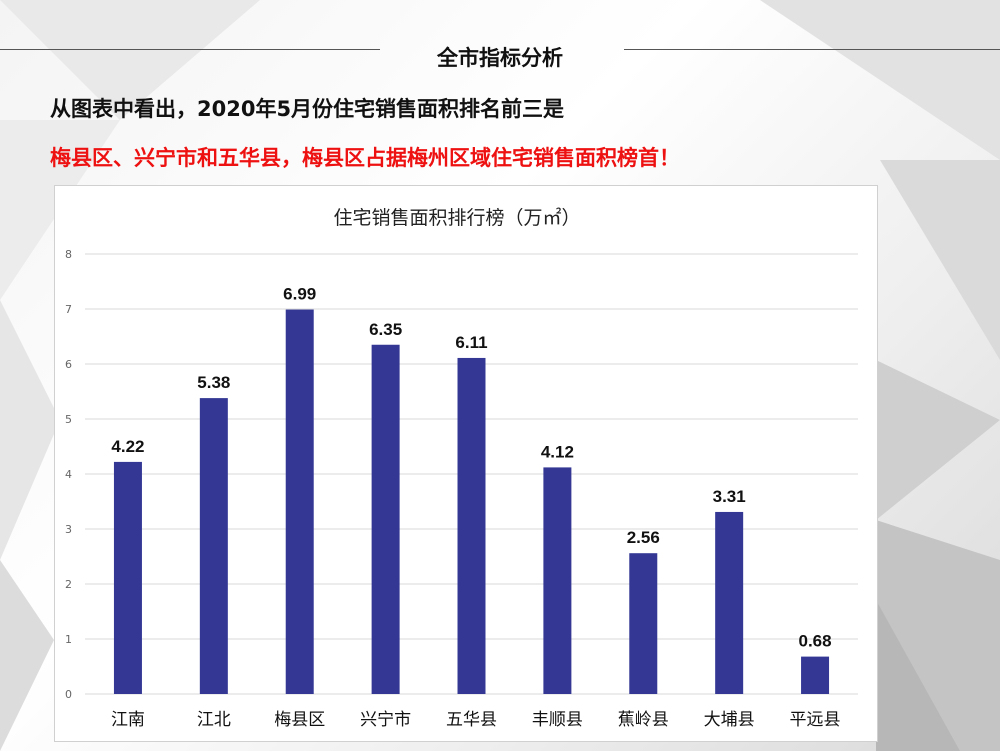 This screenshot has height=751, width=1000. I want to click on y-tick-label: 6, so click(68, 364).